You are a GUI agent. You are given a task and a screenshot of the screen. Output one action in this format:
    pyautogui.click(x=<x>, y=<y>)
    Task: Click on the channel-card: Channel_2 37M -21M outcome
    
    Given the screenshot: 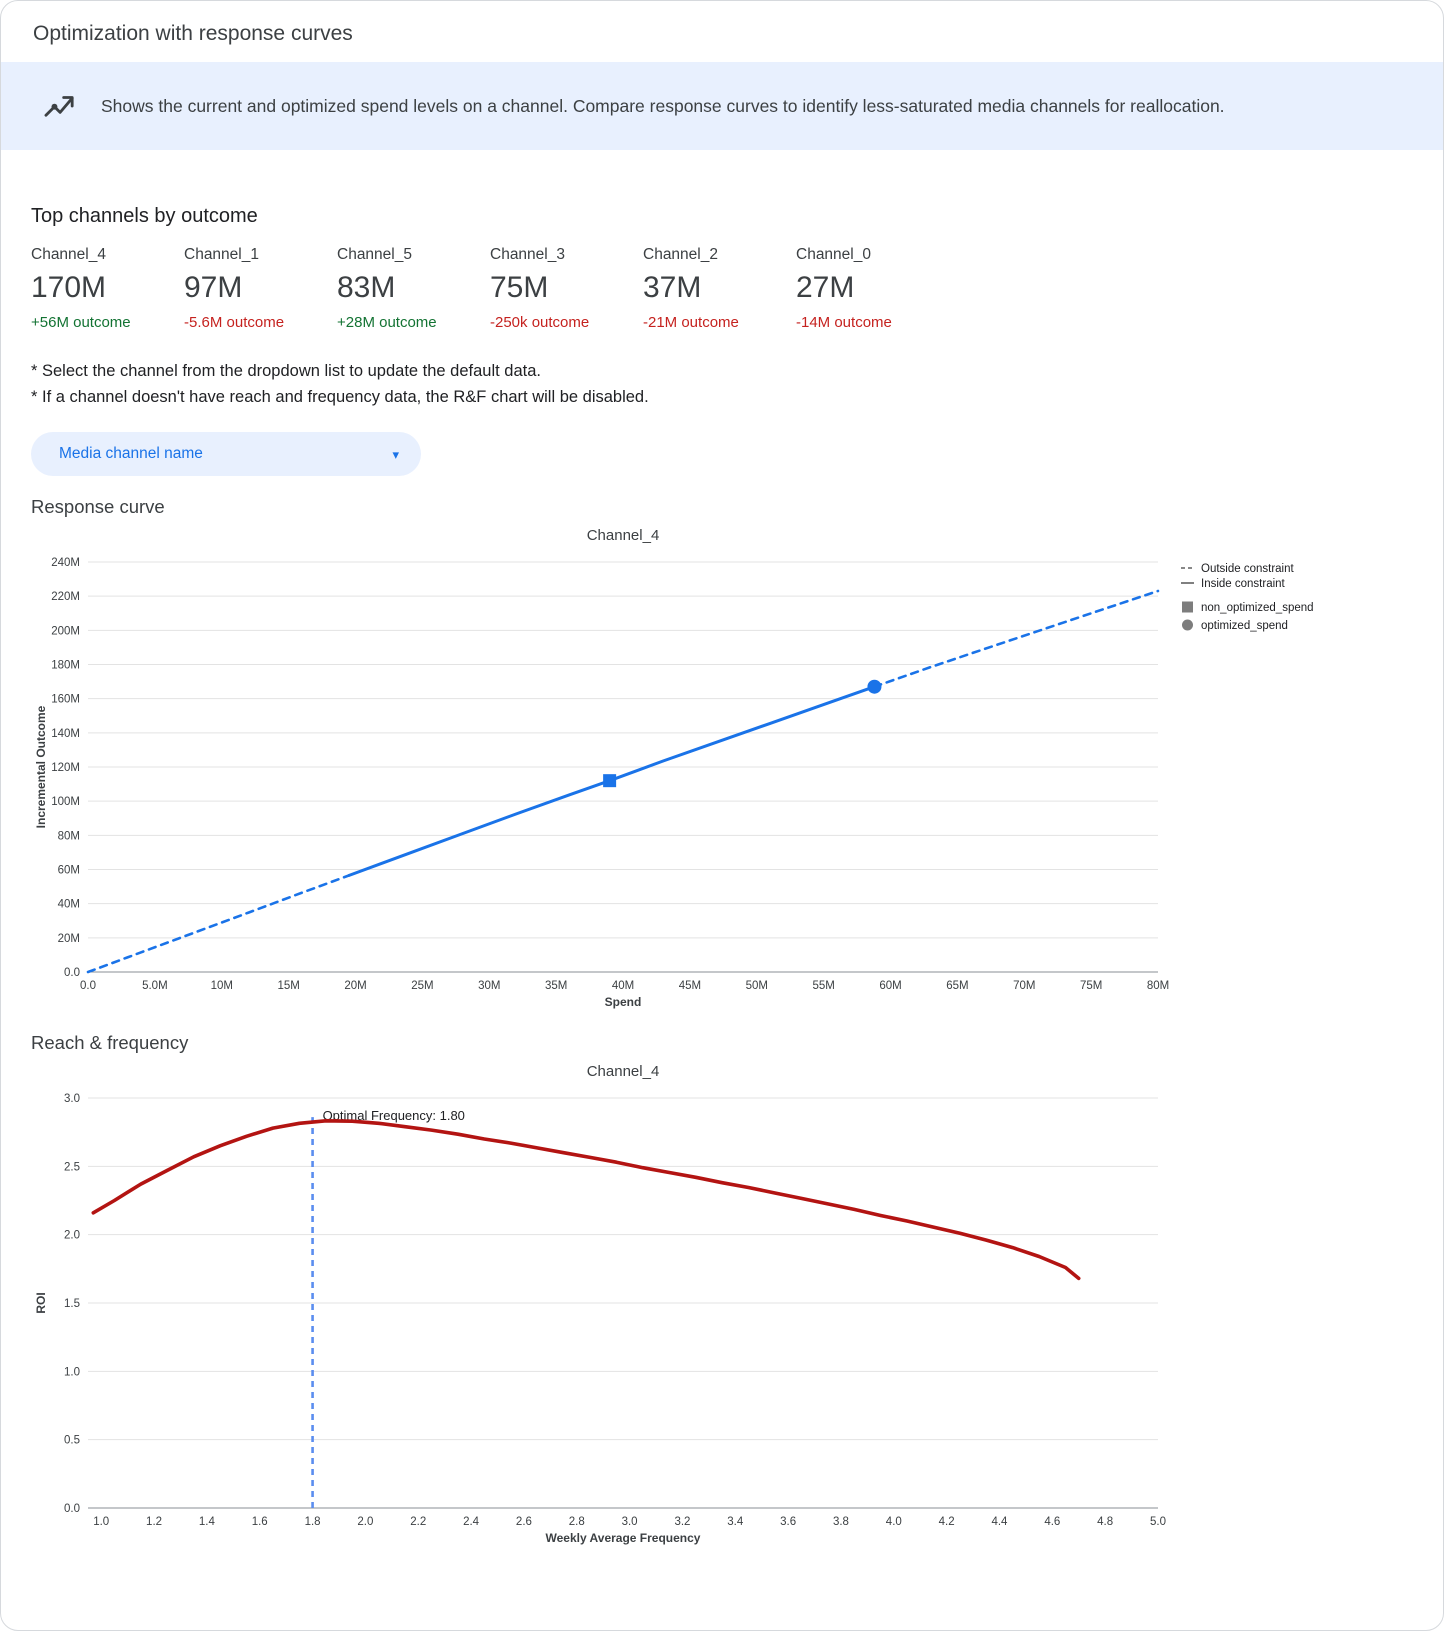 What is the action you would take?
    pyautogui.click(x=695, y=288)
    